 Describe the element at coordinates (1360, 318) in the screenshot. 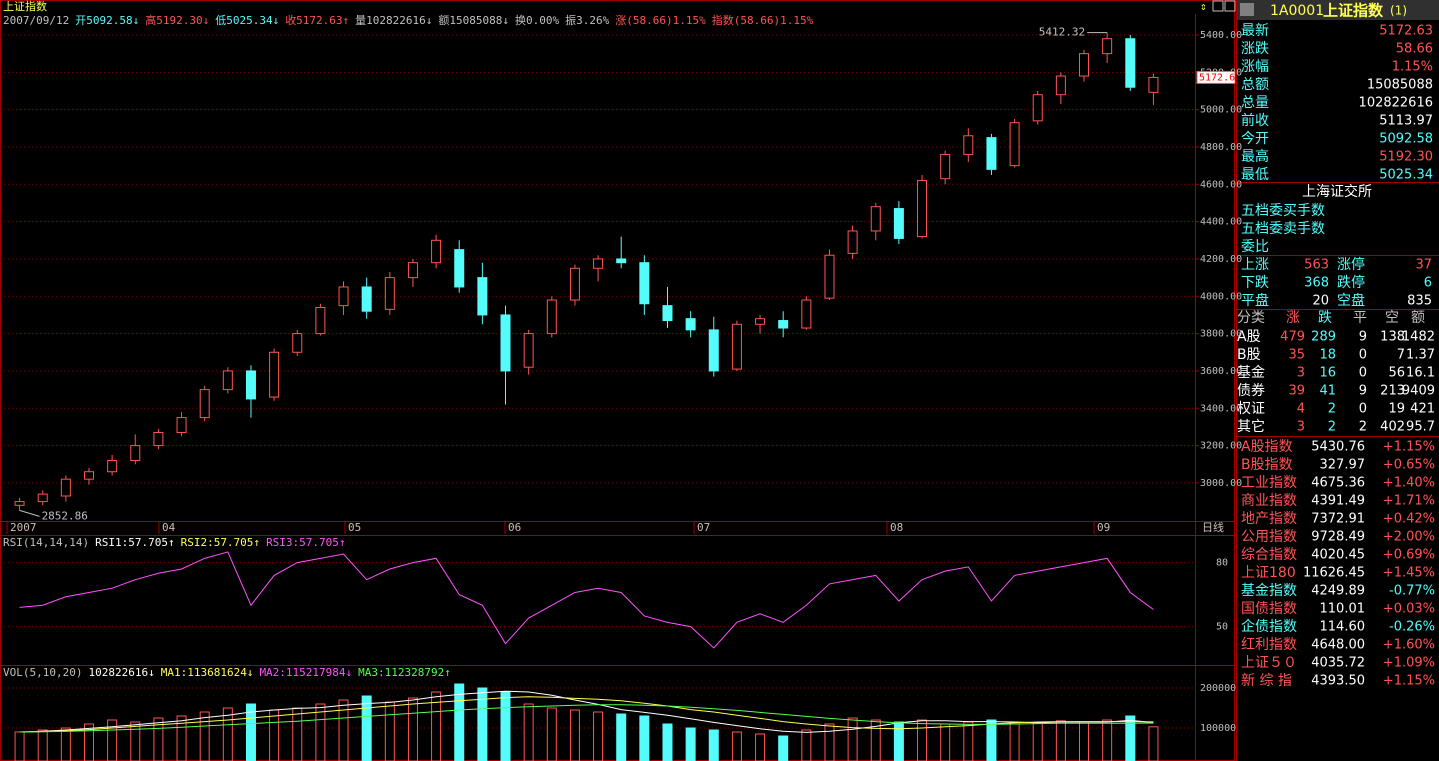

I see `category-header: 平` at that location.